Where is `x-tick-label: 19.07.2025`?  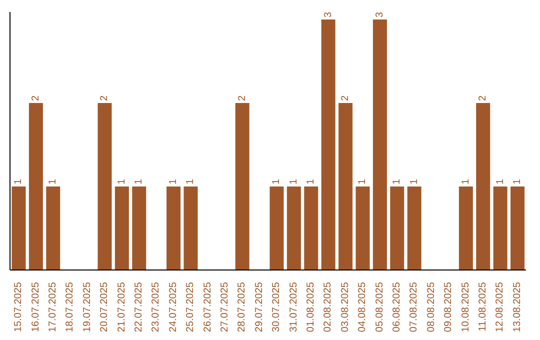 x-tick-label: 19.07.2025 is located at coordinates (87, 307).